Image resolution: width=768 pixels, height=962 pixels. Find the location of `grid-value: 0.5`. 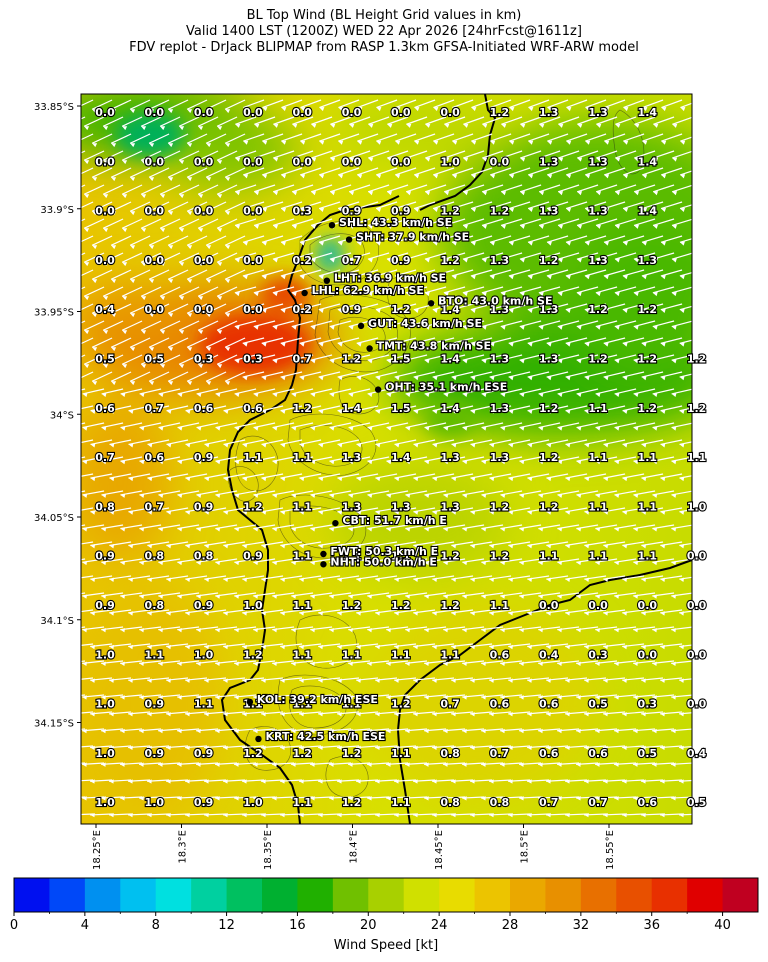

grid-value: 0.5 is located at coordinates (697, 802).